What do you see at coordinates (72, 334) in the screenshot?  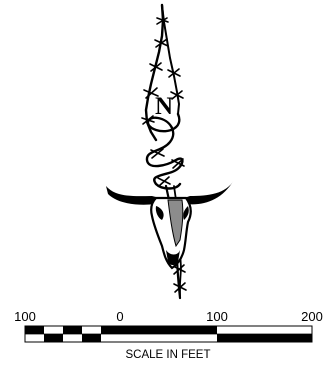 I see `scale-bar-subdivisions` at bounding box center [72, 334].